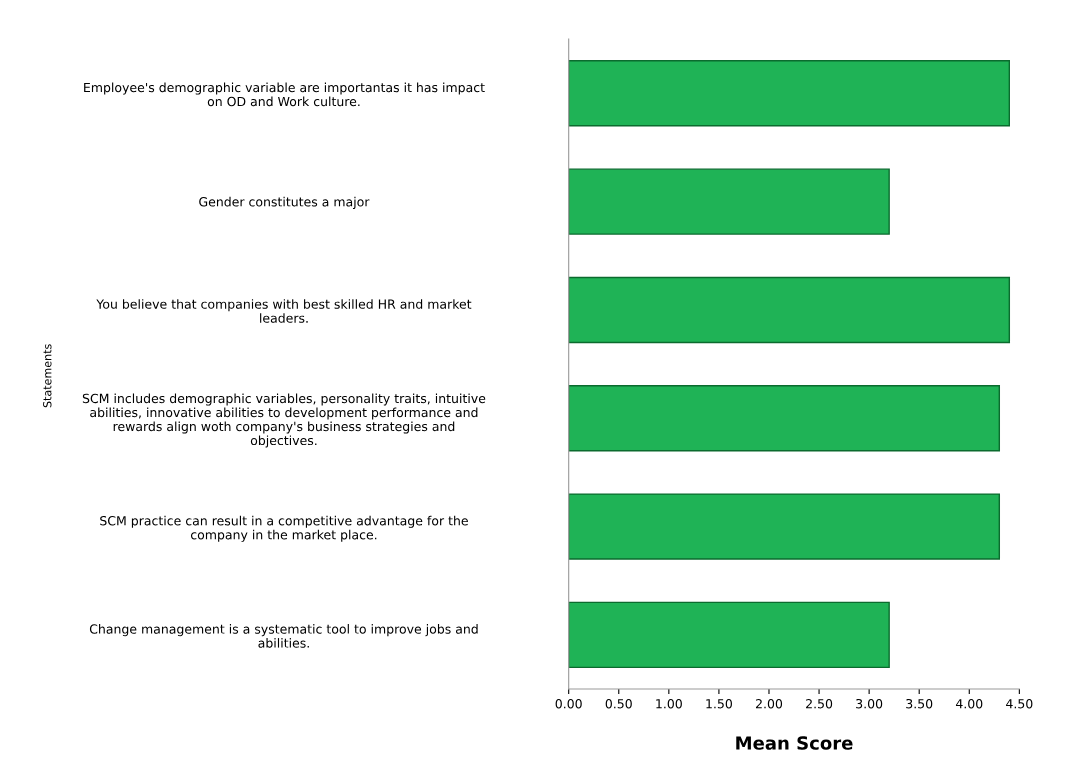 The image size is (1073, 783). I want to click on x-tick-label: 3.50, so click(919, 703).